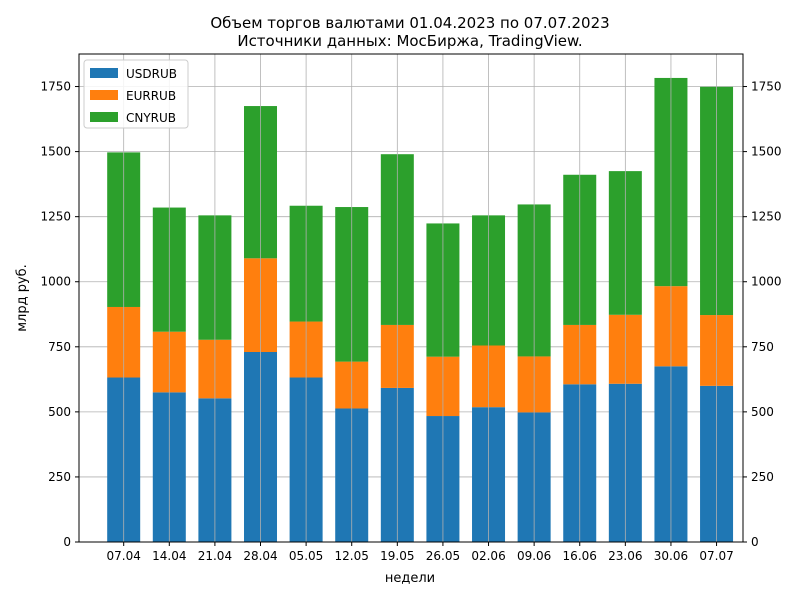 The height and width of the screenshot is (600, 800). What do you see at coordinates (215, 556) in the screenshot?
I see `x-tick-label: 21.04` at bounding box center [215, 556].